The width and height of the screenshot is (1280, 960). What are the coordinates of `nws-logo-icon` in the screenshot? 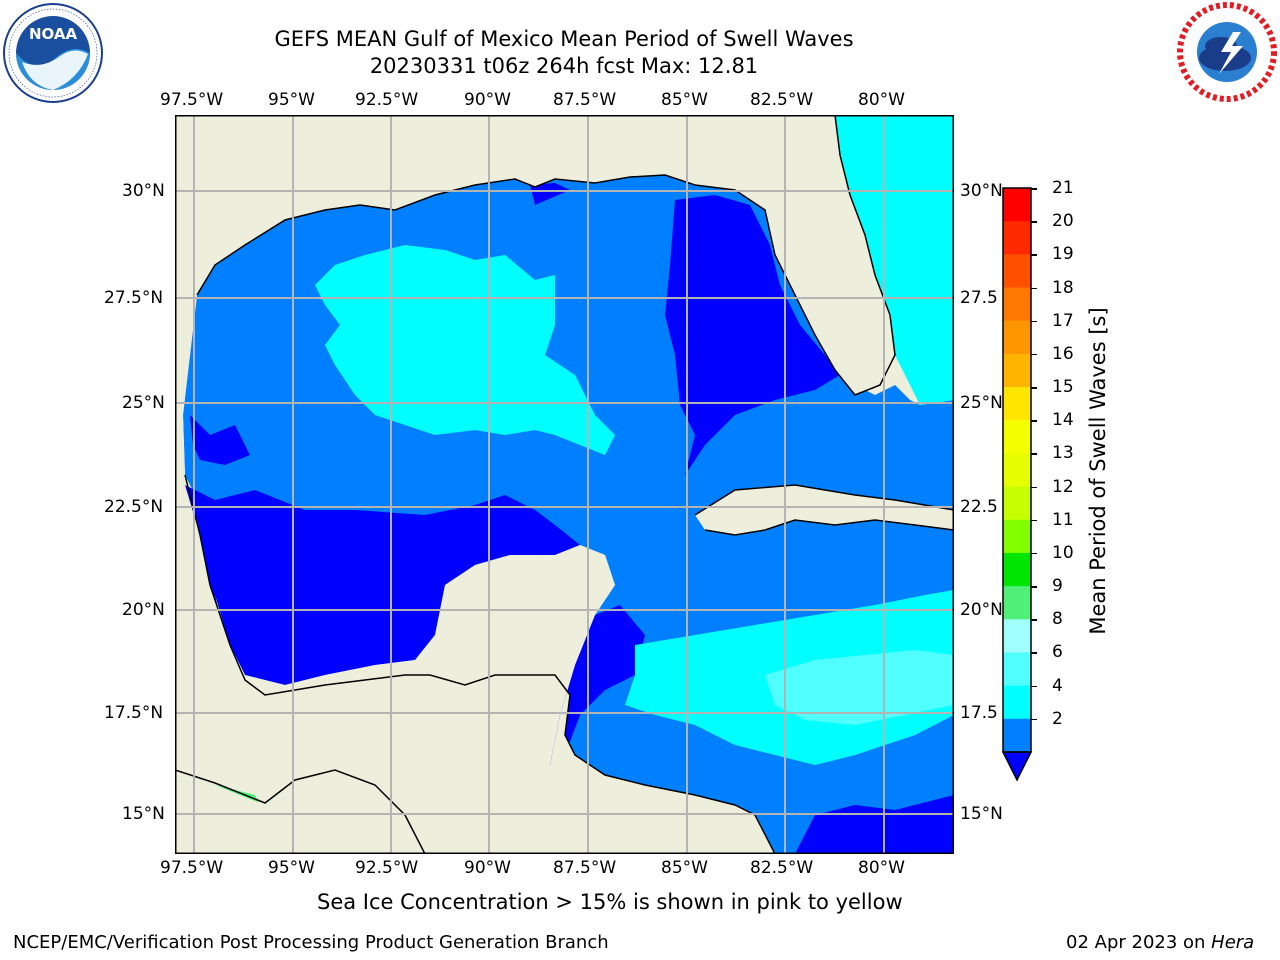 It's located at (1227, 52).